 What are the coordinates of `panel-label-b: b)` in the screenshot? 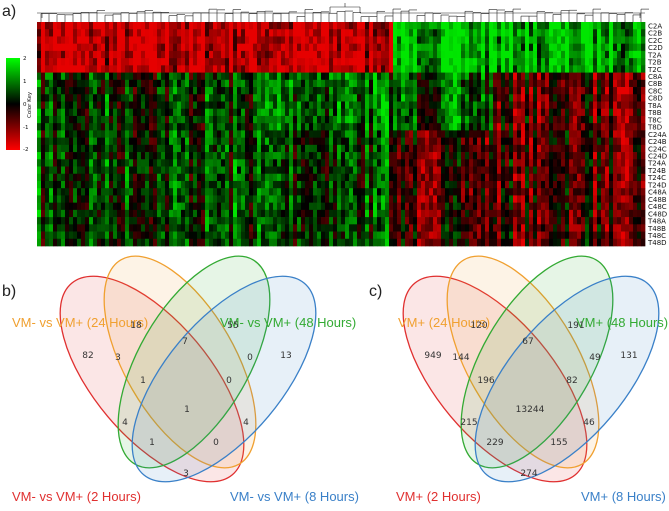 It's located at (9, 291).